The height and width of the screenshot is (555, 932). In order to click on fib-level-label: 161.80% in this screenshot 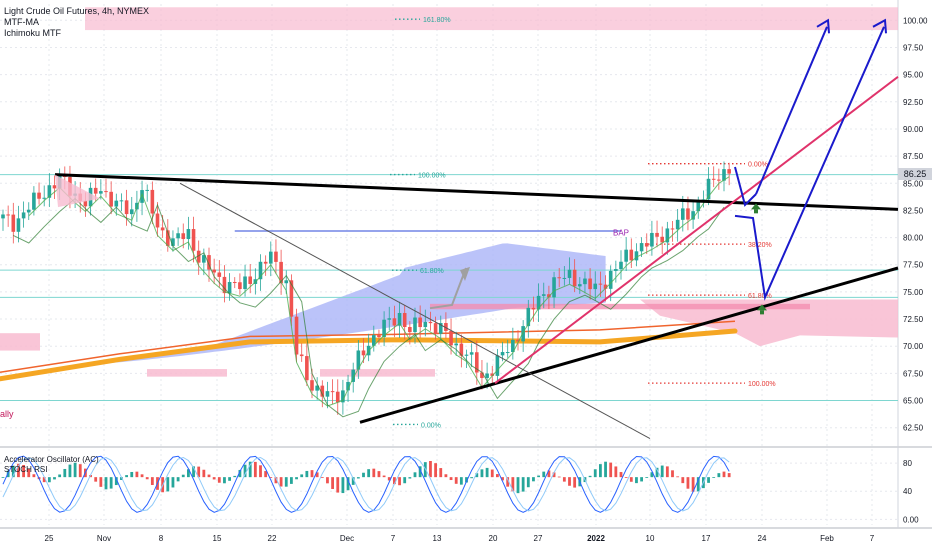, I will do `click(437, 20)`.